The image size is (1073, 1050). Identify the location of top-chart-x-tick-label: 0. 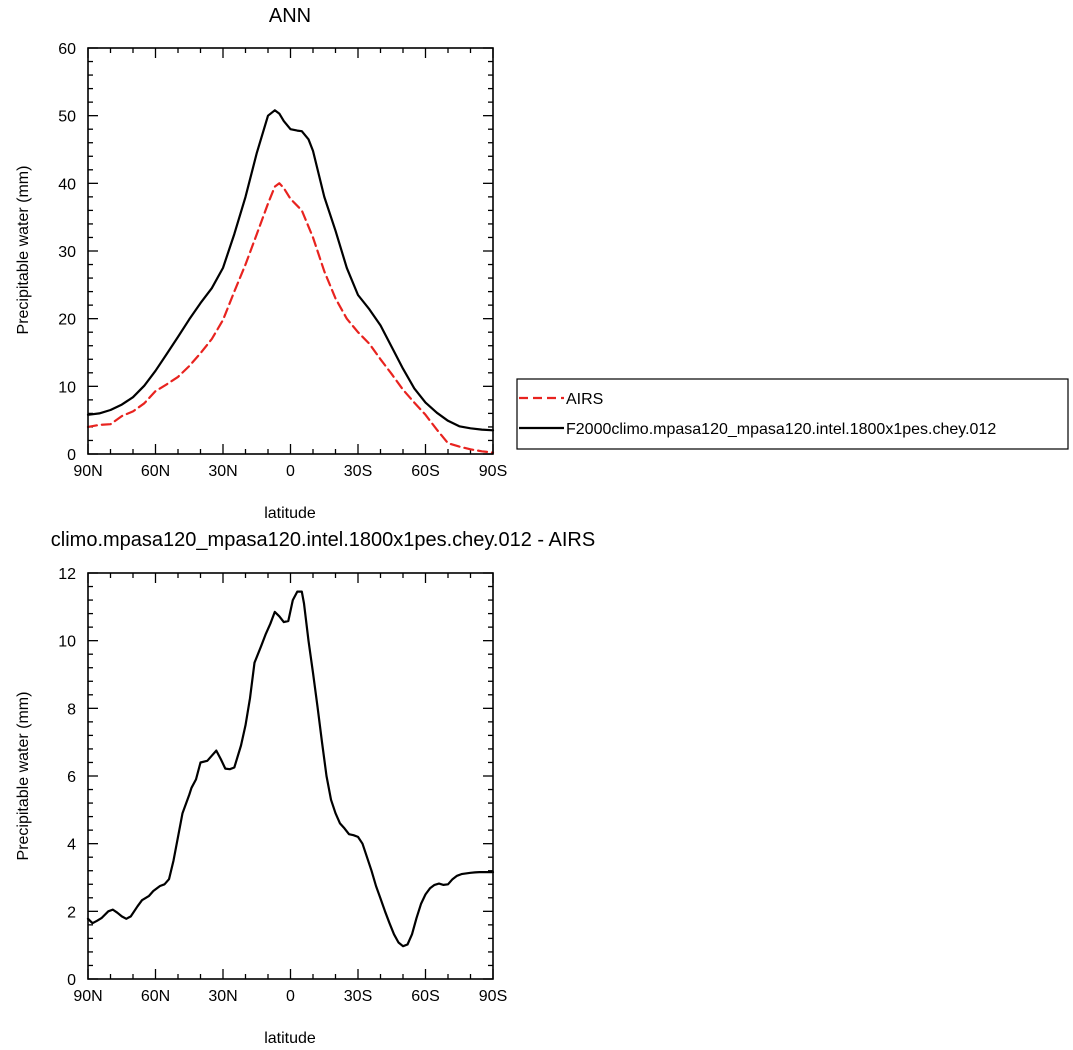
(290, 471).